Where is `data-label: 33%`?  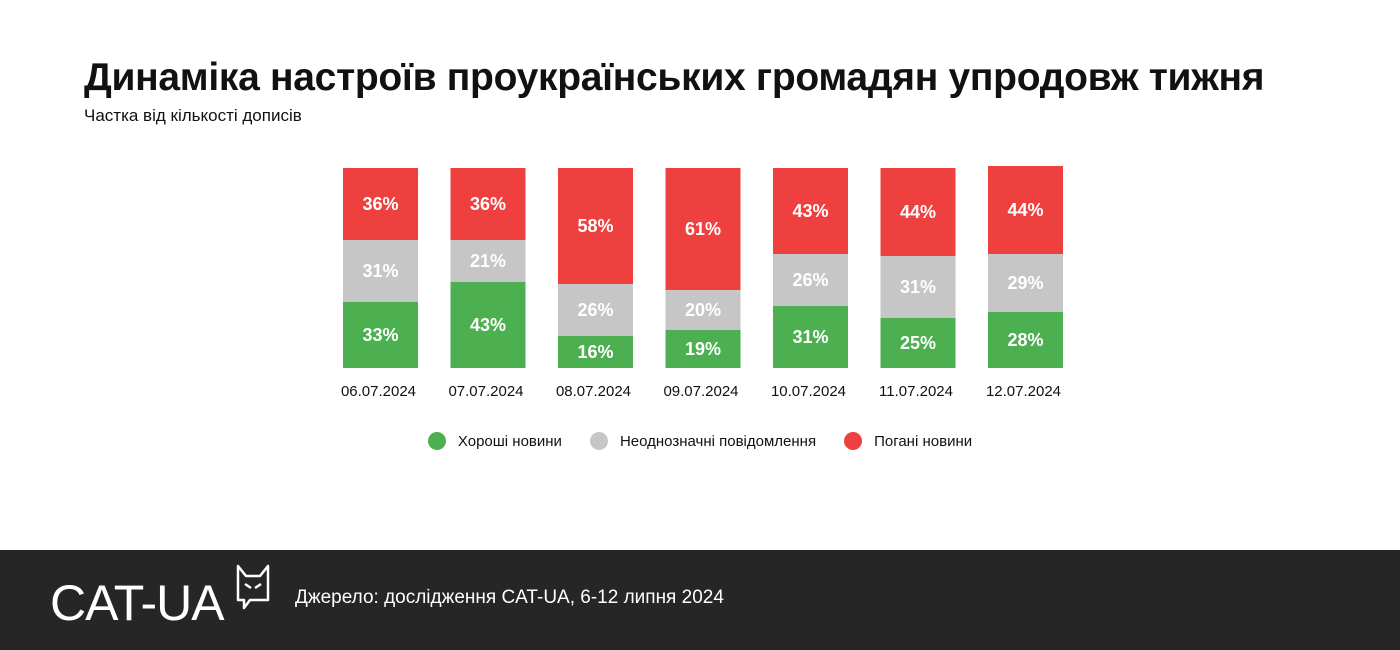 data-label: 33% is located at coordinates (380, 335).